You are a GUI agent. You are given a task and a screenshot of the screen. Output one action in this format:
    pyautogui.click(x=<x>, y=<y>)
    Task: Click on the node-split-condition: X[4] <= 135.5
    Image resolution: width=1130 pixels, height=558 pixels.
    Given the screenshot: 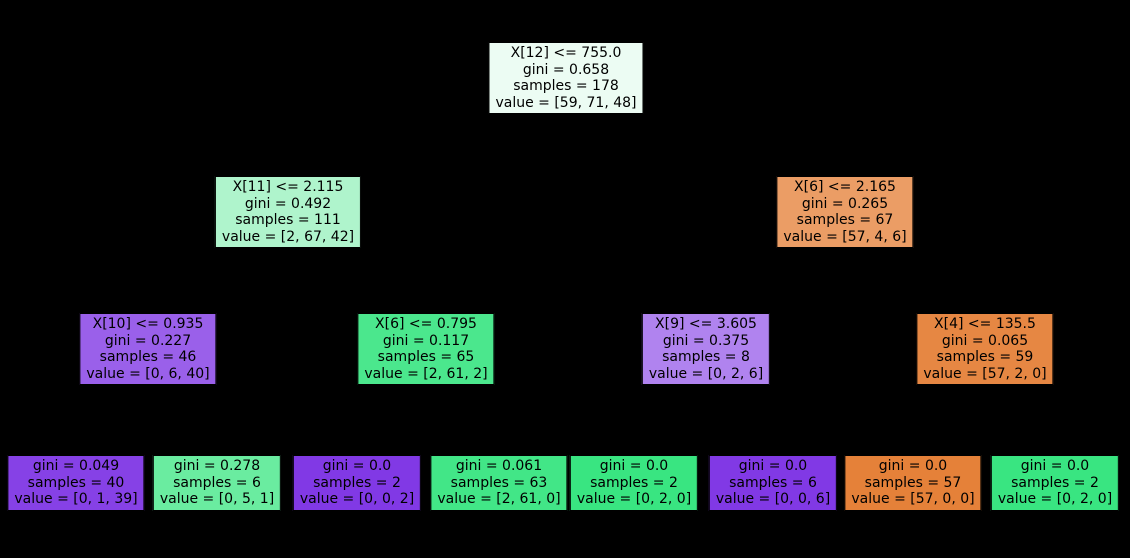 What is the action you would take?
    pyautogui.click(x=985, y=324)
    